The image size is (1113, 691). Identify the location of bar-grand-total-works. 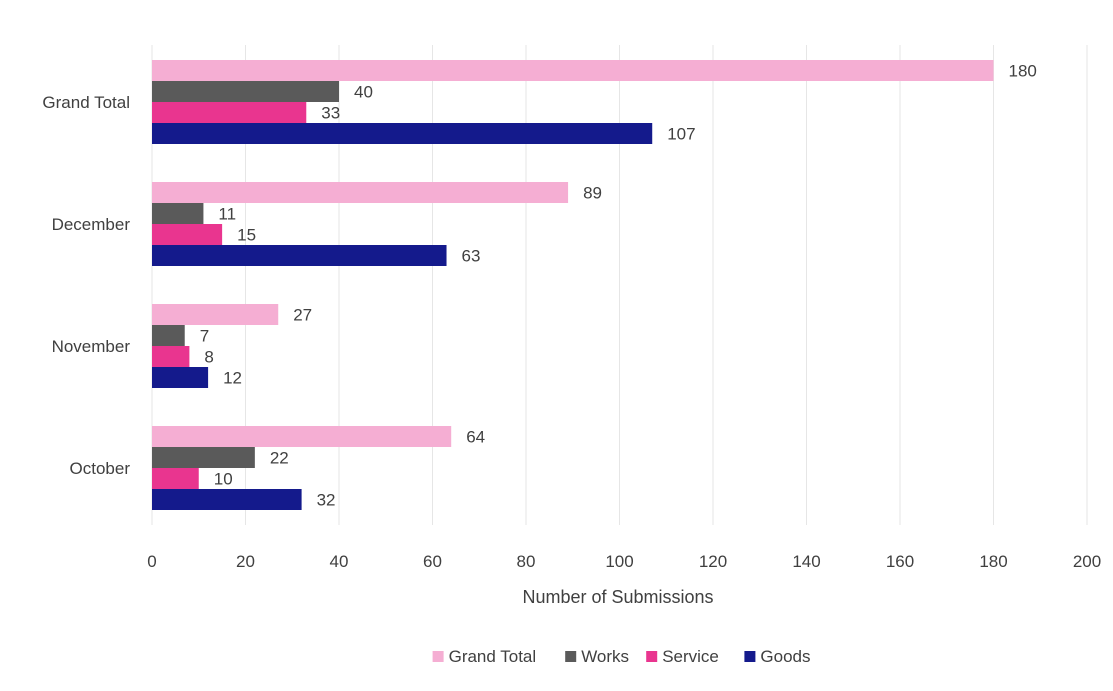
(245, 91).